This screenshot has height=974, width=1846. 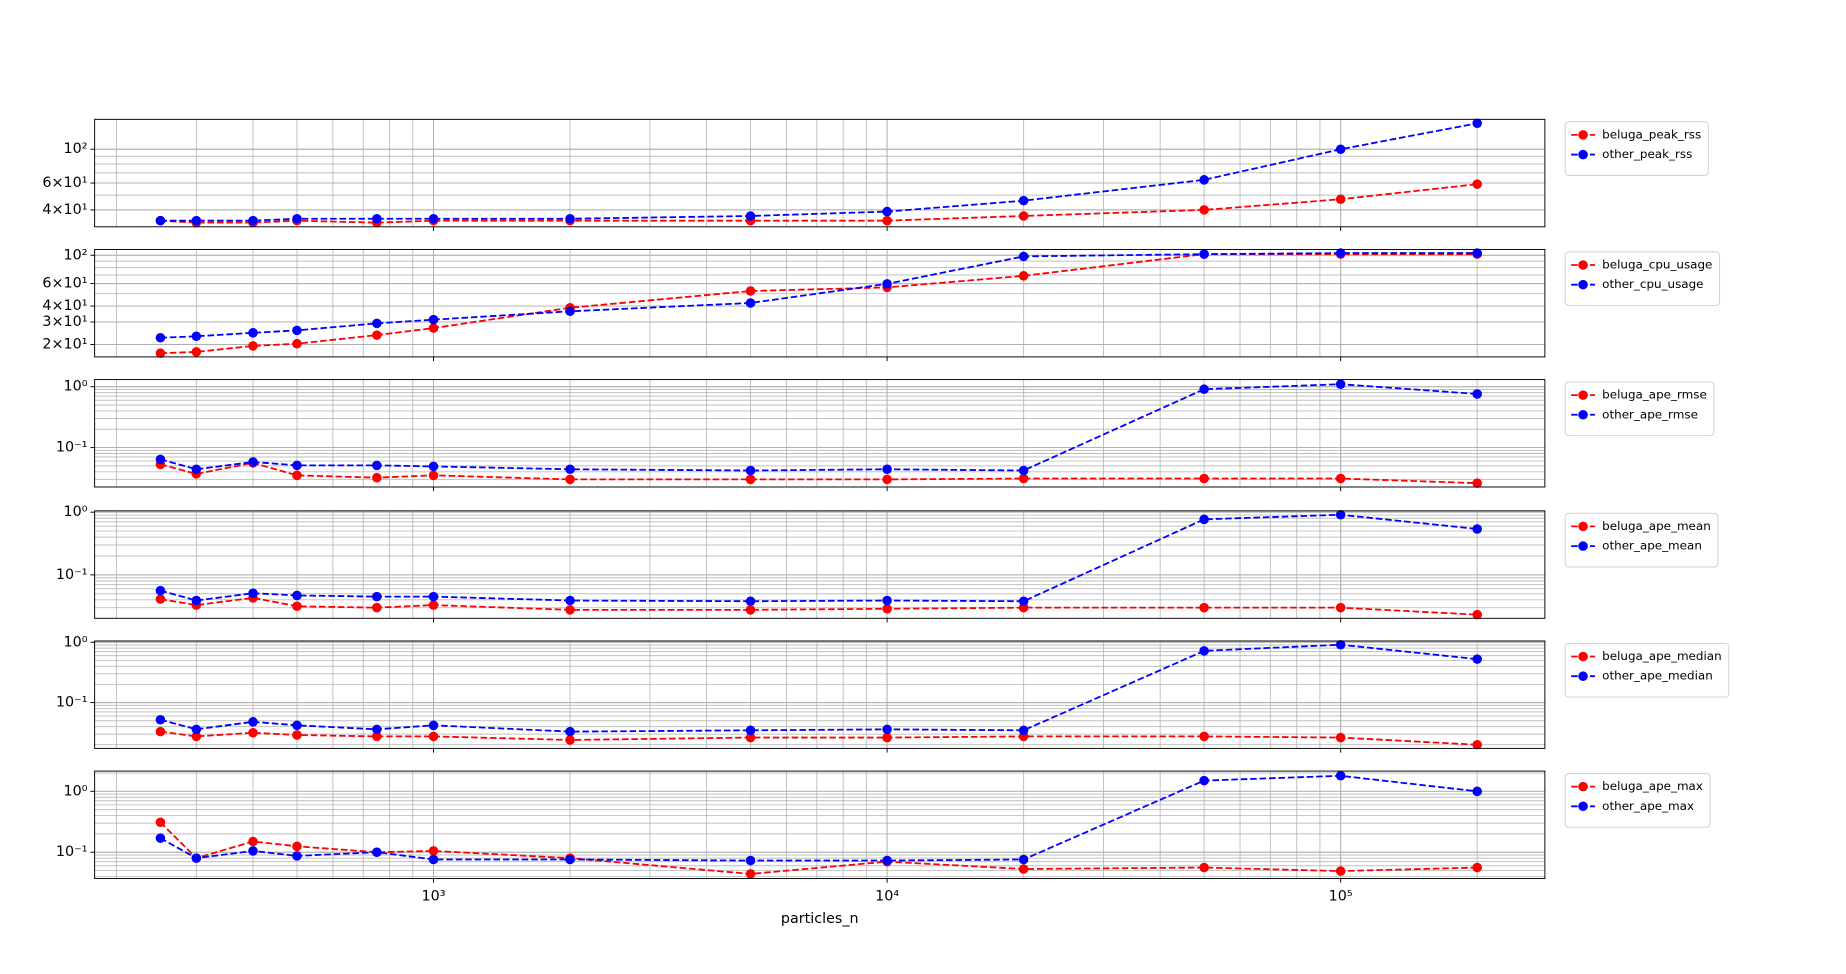 What do you see at coordinates (1647, 670) in the screenshot?
I see `legend: beluga_ape_median other_ape_median` at bounding box center [1647, 670].